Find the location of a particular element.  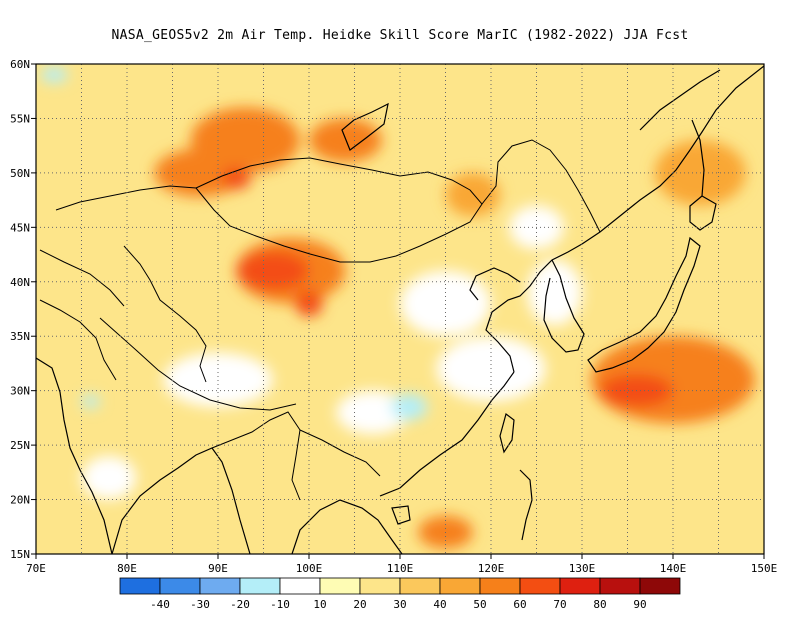

coastline-indochina is located at coordinates (347, 526).